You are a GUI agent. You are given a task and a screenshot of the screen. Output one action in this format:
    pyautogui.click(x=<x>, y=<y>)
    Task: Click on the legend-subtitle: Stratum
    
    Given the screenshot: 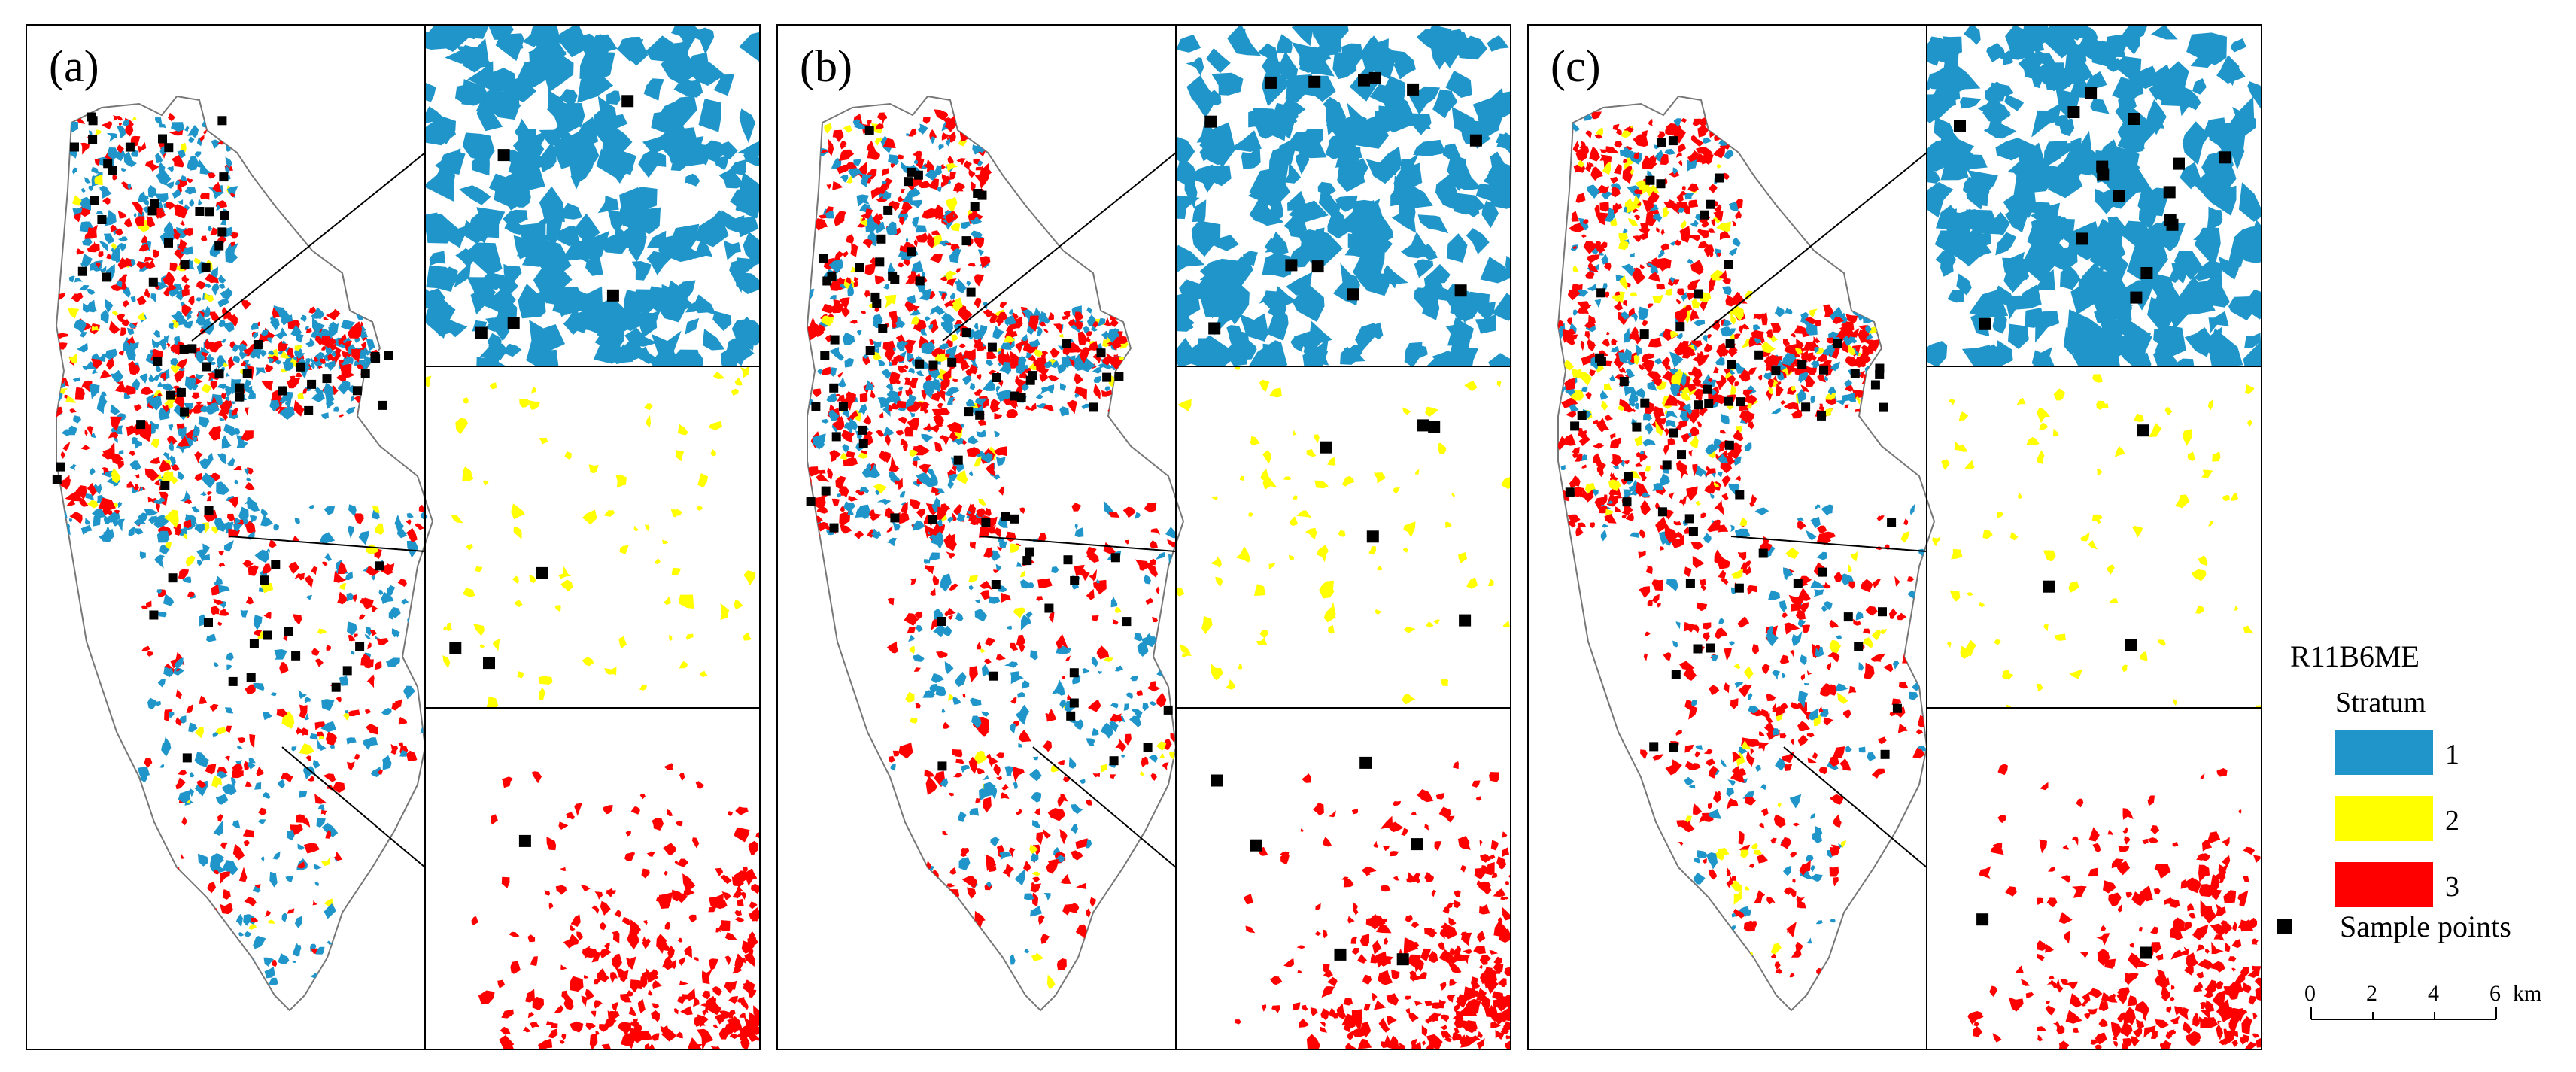 What is the action you would take?
    pyautogui.click(x=2381, y=703)
    